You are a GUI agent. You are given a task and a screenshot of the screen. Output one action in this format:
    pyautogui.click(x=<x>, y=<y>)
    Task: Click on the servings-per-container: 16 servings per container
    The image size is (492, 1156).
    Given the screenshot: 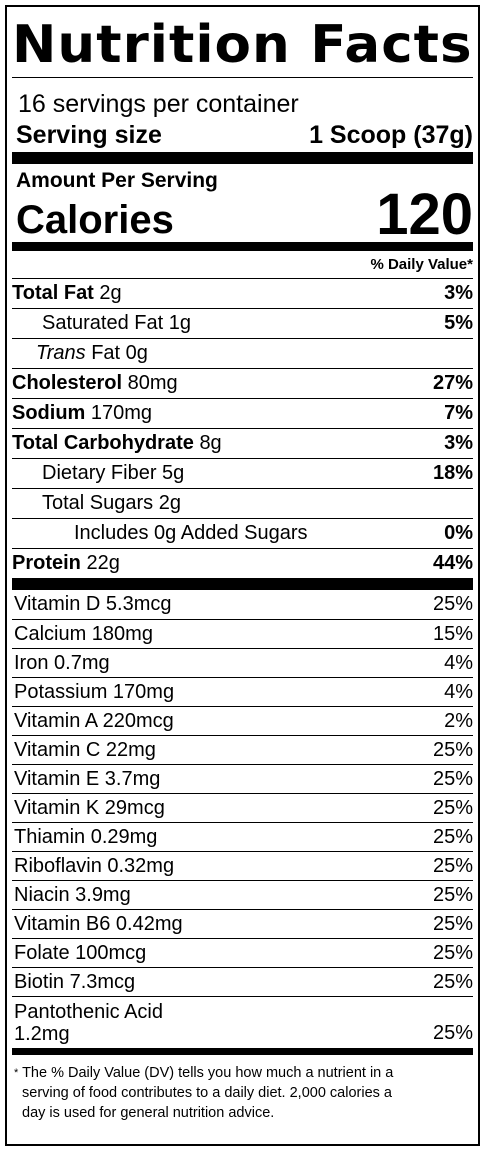 What is the action you would take?
    pyautogui.click(x=158, y=104)
    